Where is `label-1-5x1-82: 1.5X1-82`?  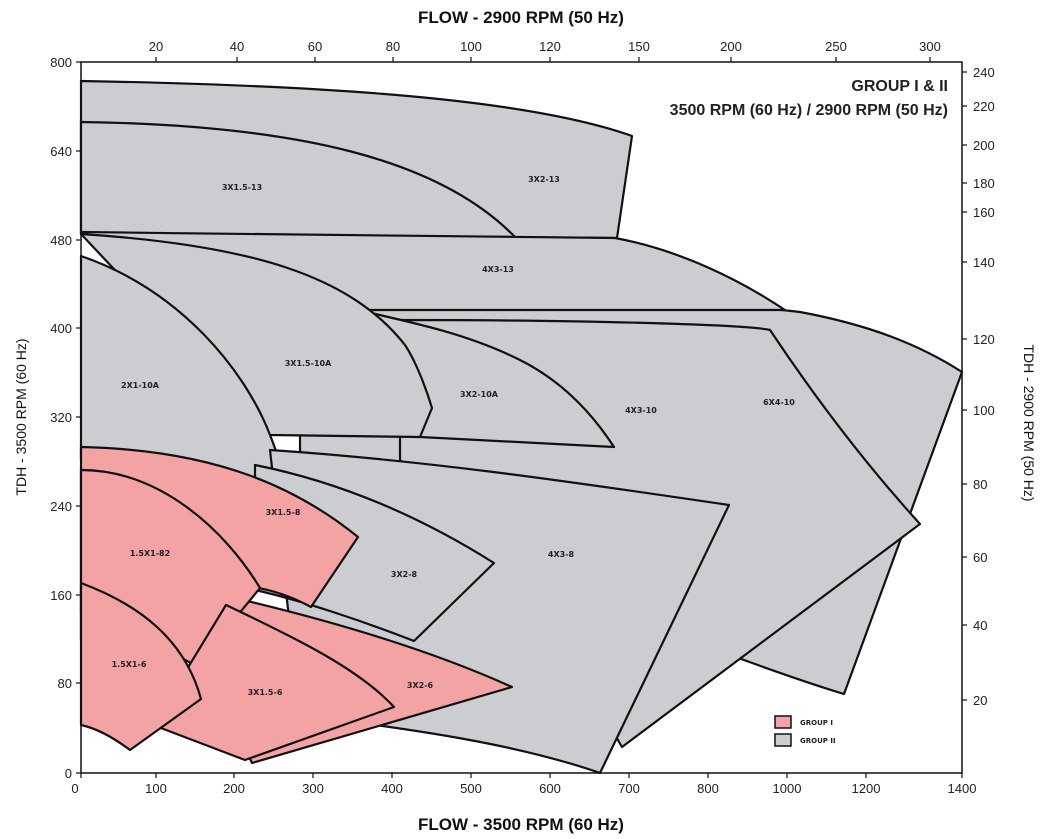 label-1-5x1-82: 1.5X1-82 is located at coordinates (150, 553).